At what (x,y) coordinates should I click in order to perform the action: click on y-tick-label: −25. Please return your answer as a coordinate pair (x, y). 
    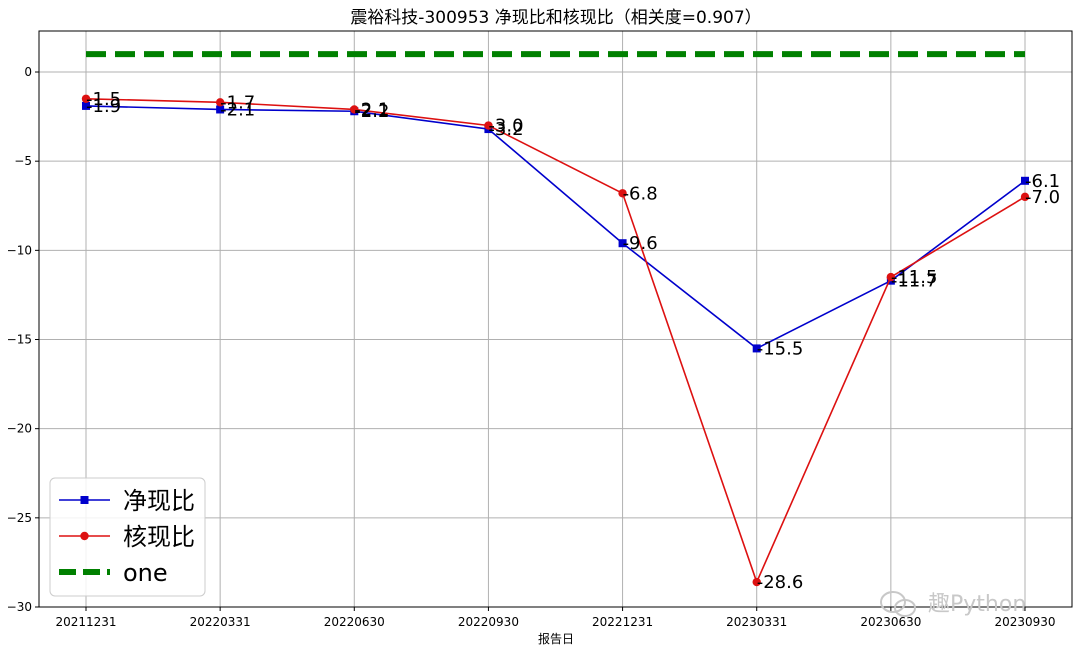
    Looking at the image, I should click on (19, 518).